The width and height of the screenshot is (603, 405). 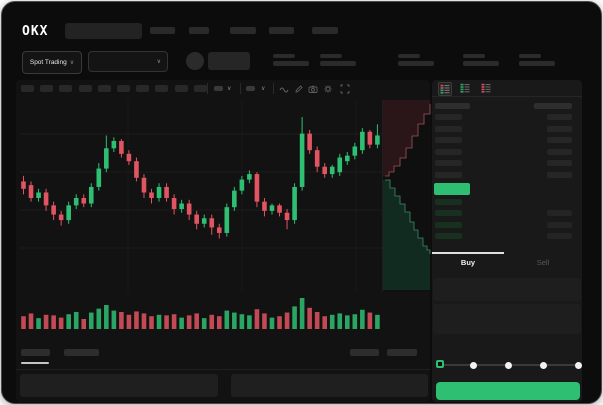 What do you see at coordinates (284, 89) in the screenshot?
I see `line-type-wave-icon` at bounding box center [284, 89].